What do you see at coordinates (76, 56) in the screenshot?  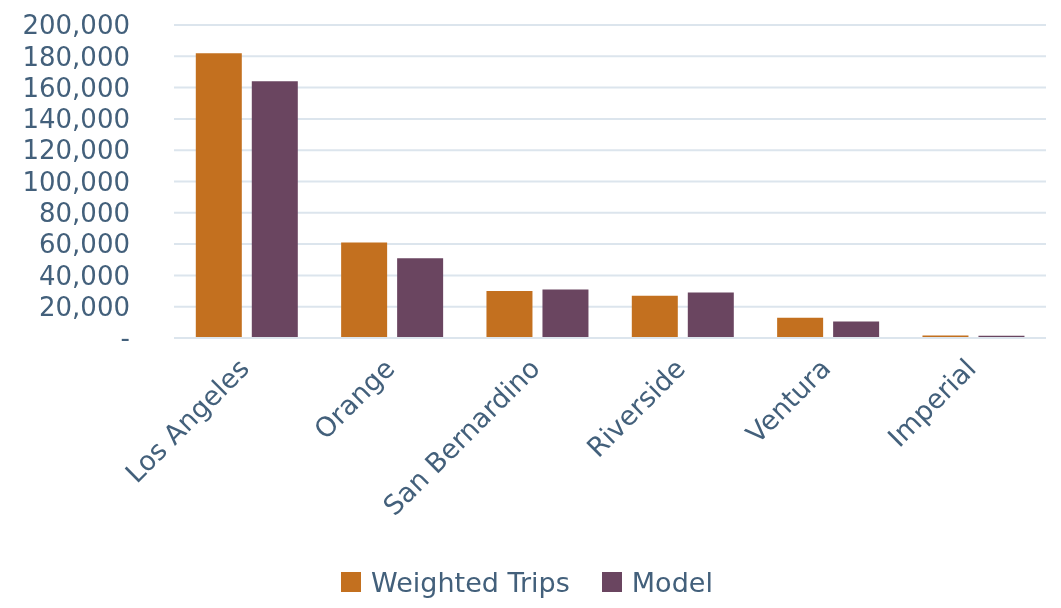 I see `y-tick-label: 180,000` at bounding box center [76, 56].